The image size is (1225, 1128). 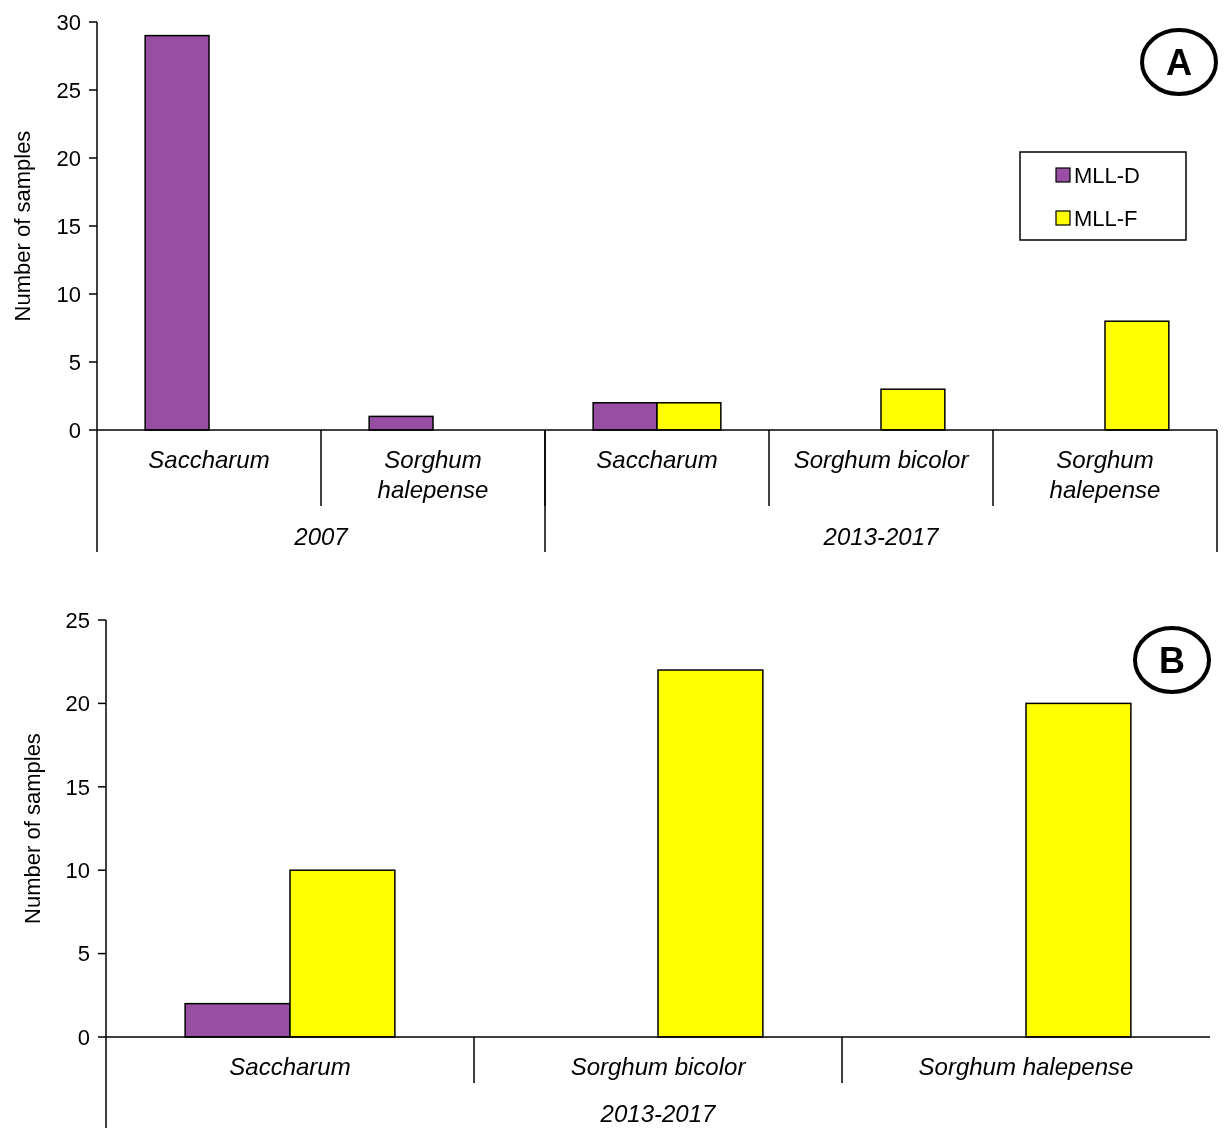 What do you see at coordinates (321, 536) in the screenshot?
I see `text: 2007` at bounding box center [321, 536].